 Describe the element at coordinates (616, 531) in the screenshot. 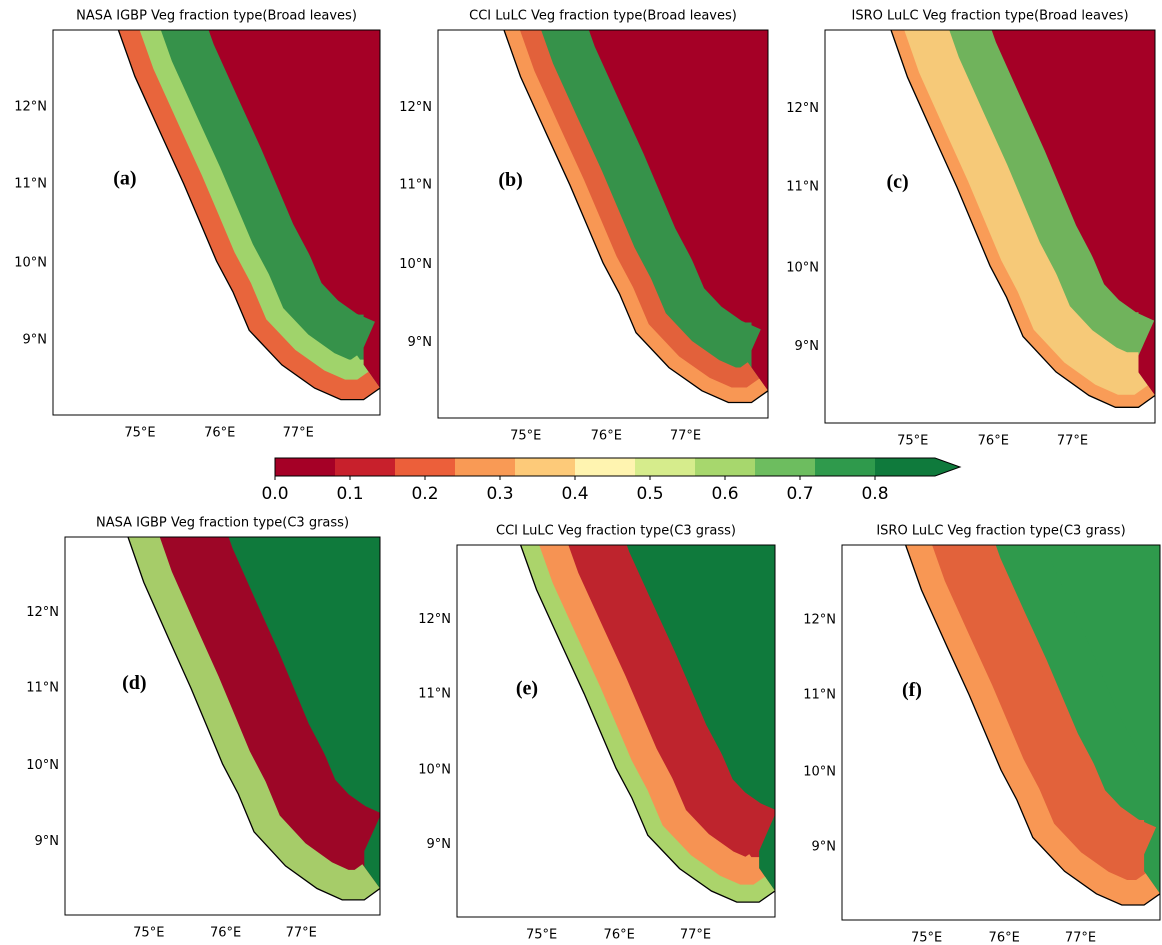

I see `panel-title: CCI LuLC Veg fraction type(C3 grass)` at that location.